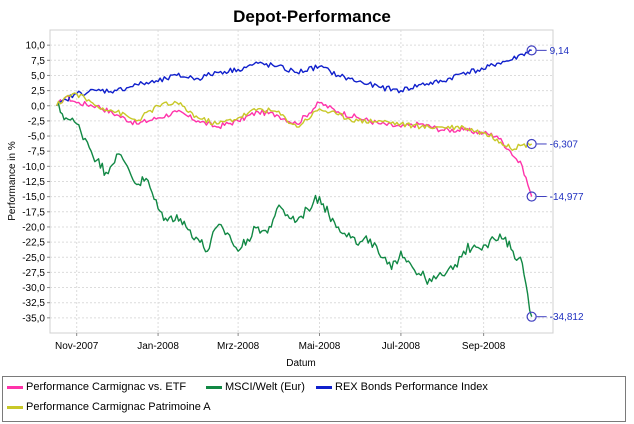  I want to click on end-label: -14,977, so click(567, 197).